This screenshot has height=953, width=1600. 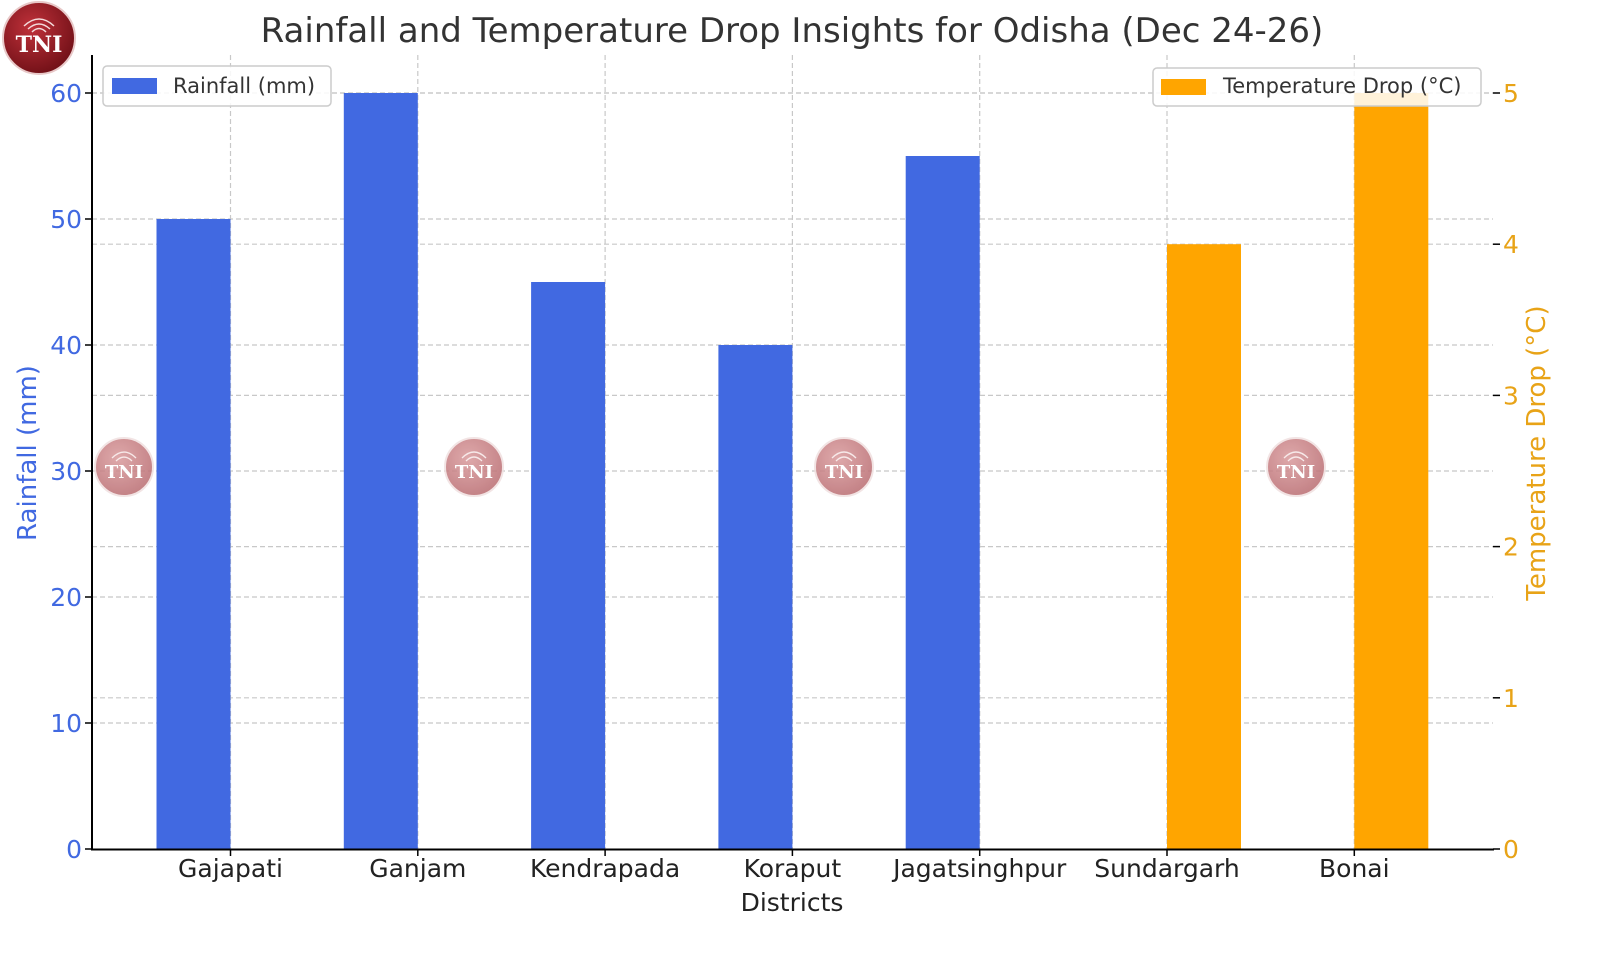 I want to click on tick-label-right: 1, so click(x=1511, y=698).